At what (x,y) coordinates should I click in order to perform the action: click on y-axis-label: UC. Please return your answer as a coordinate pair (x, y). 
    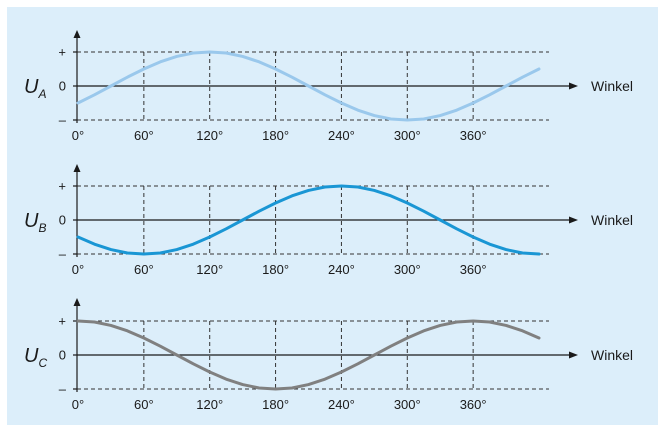
    Looking at the image, I should click on (35, 357).